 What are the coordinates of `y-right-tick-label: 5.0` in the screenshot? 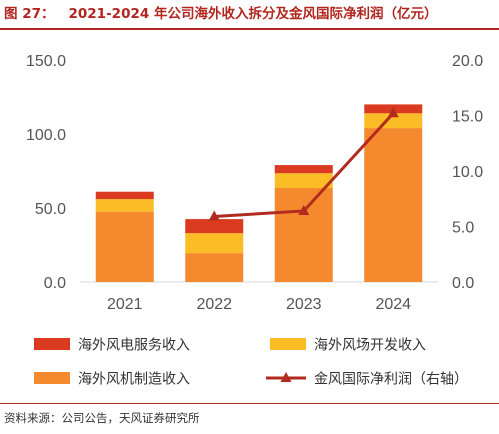 It's located at (463, 228).